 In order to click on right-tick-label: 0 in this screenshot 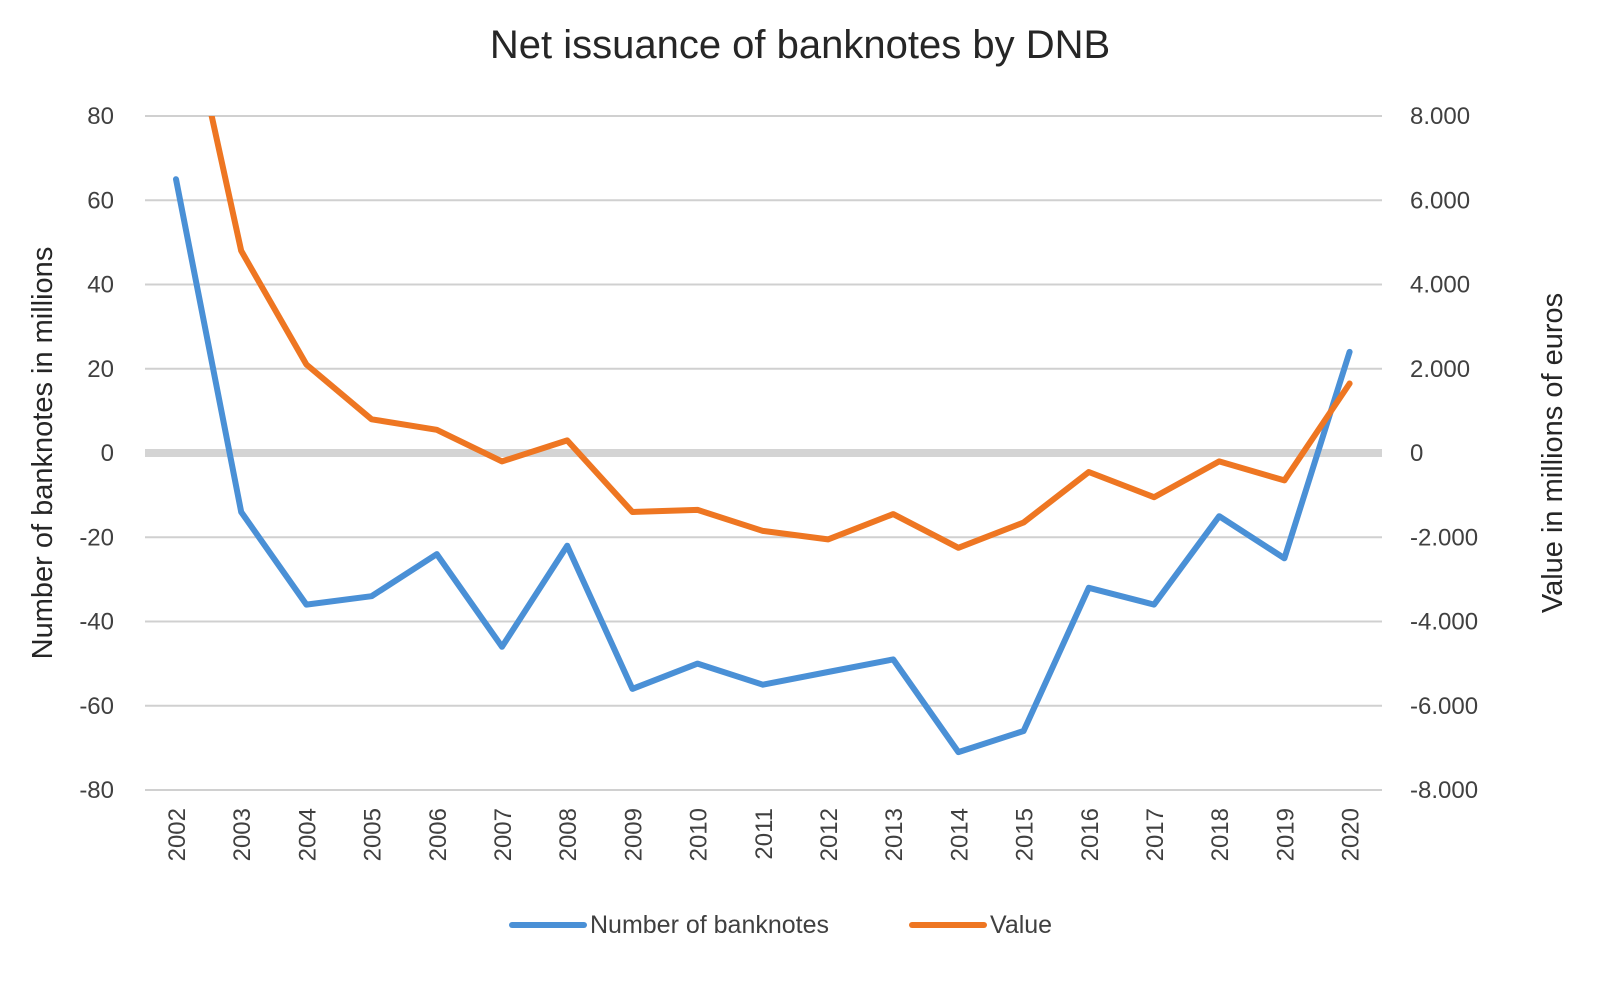, I will do `click(1416, 453)`.